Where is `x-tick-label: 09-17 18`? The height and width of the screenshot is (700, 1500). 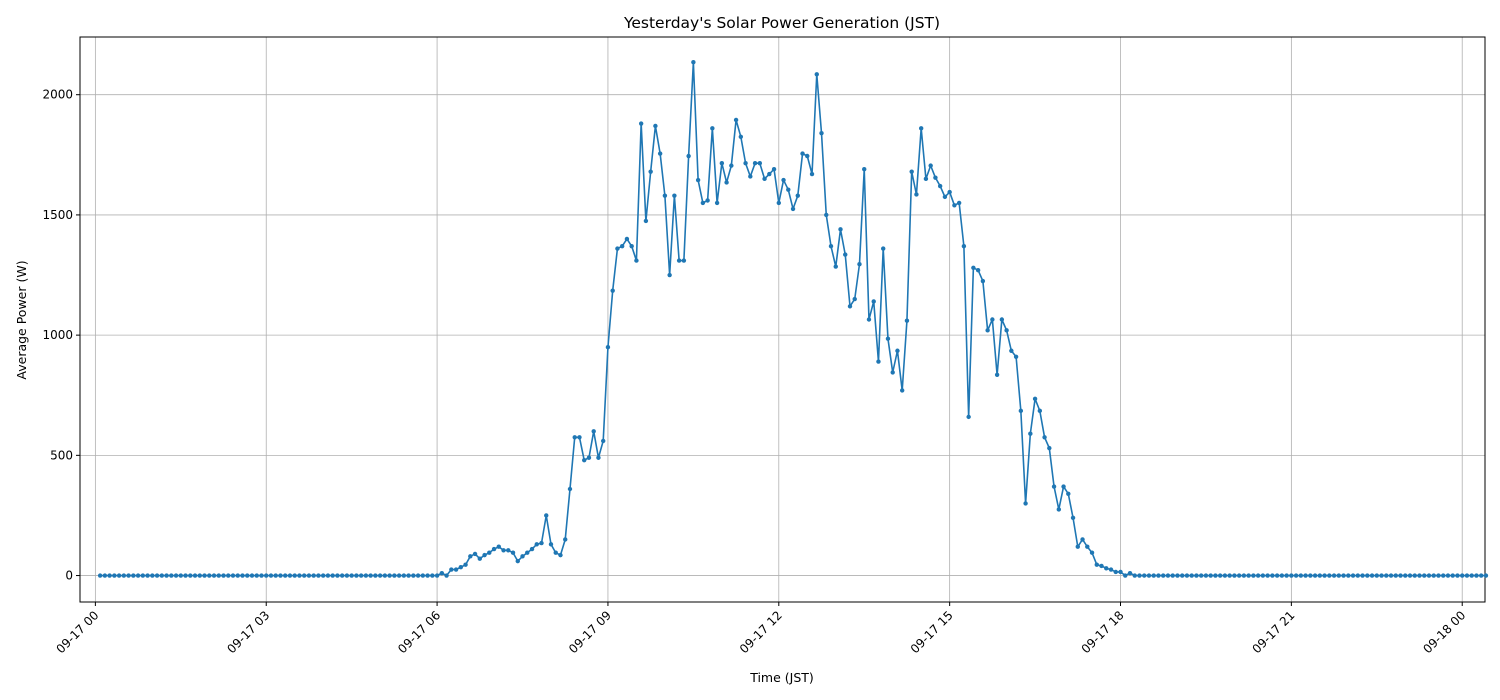
x-tick-label: 09-17 18 is located at coordinates (1103, 632).